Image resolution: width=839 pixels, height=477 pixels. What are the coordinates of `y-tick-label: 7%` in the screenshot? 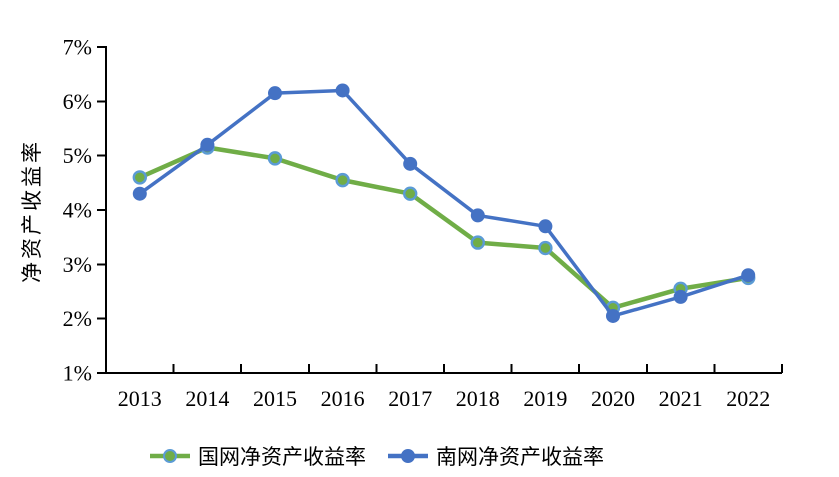 It's located at (77, 47).